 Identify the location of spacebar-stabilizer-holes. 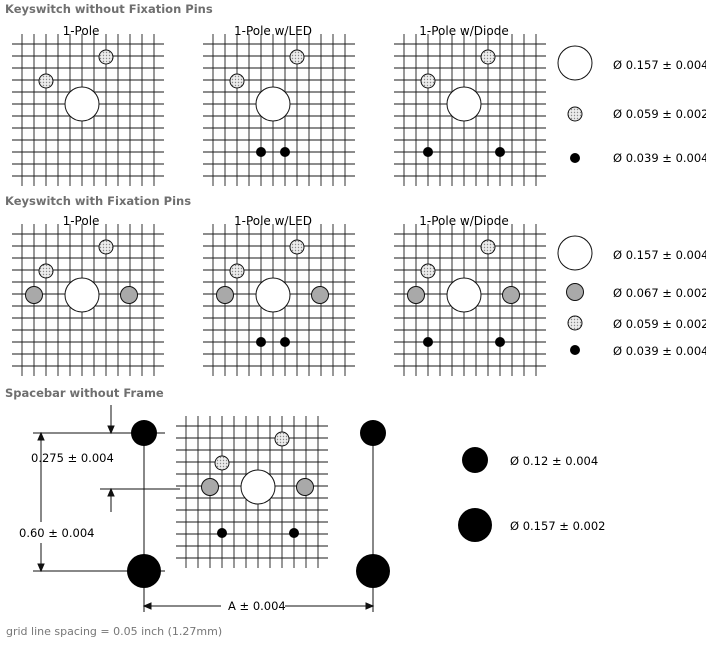
(258, 504).